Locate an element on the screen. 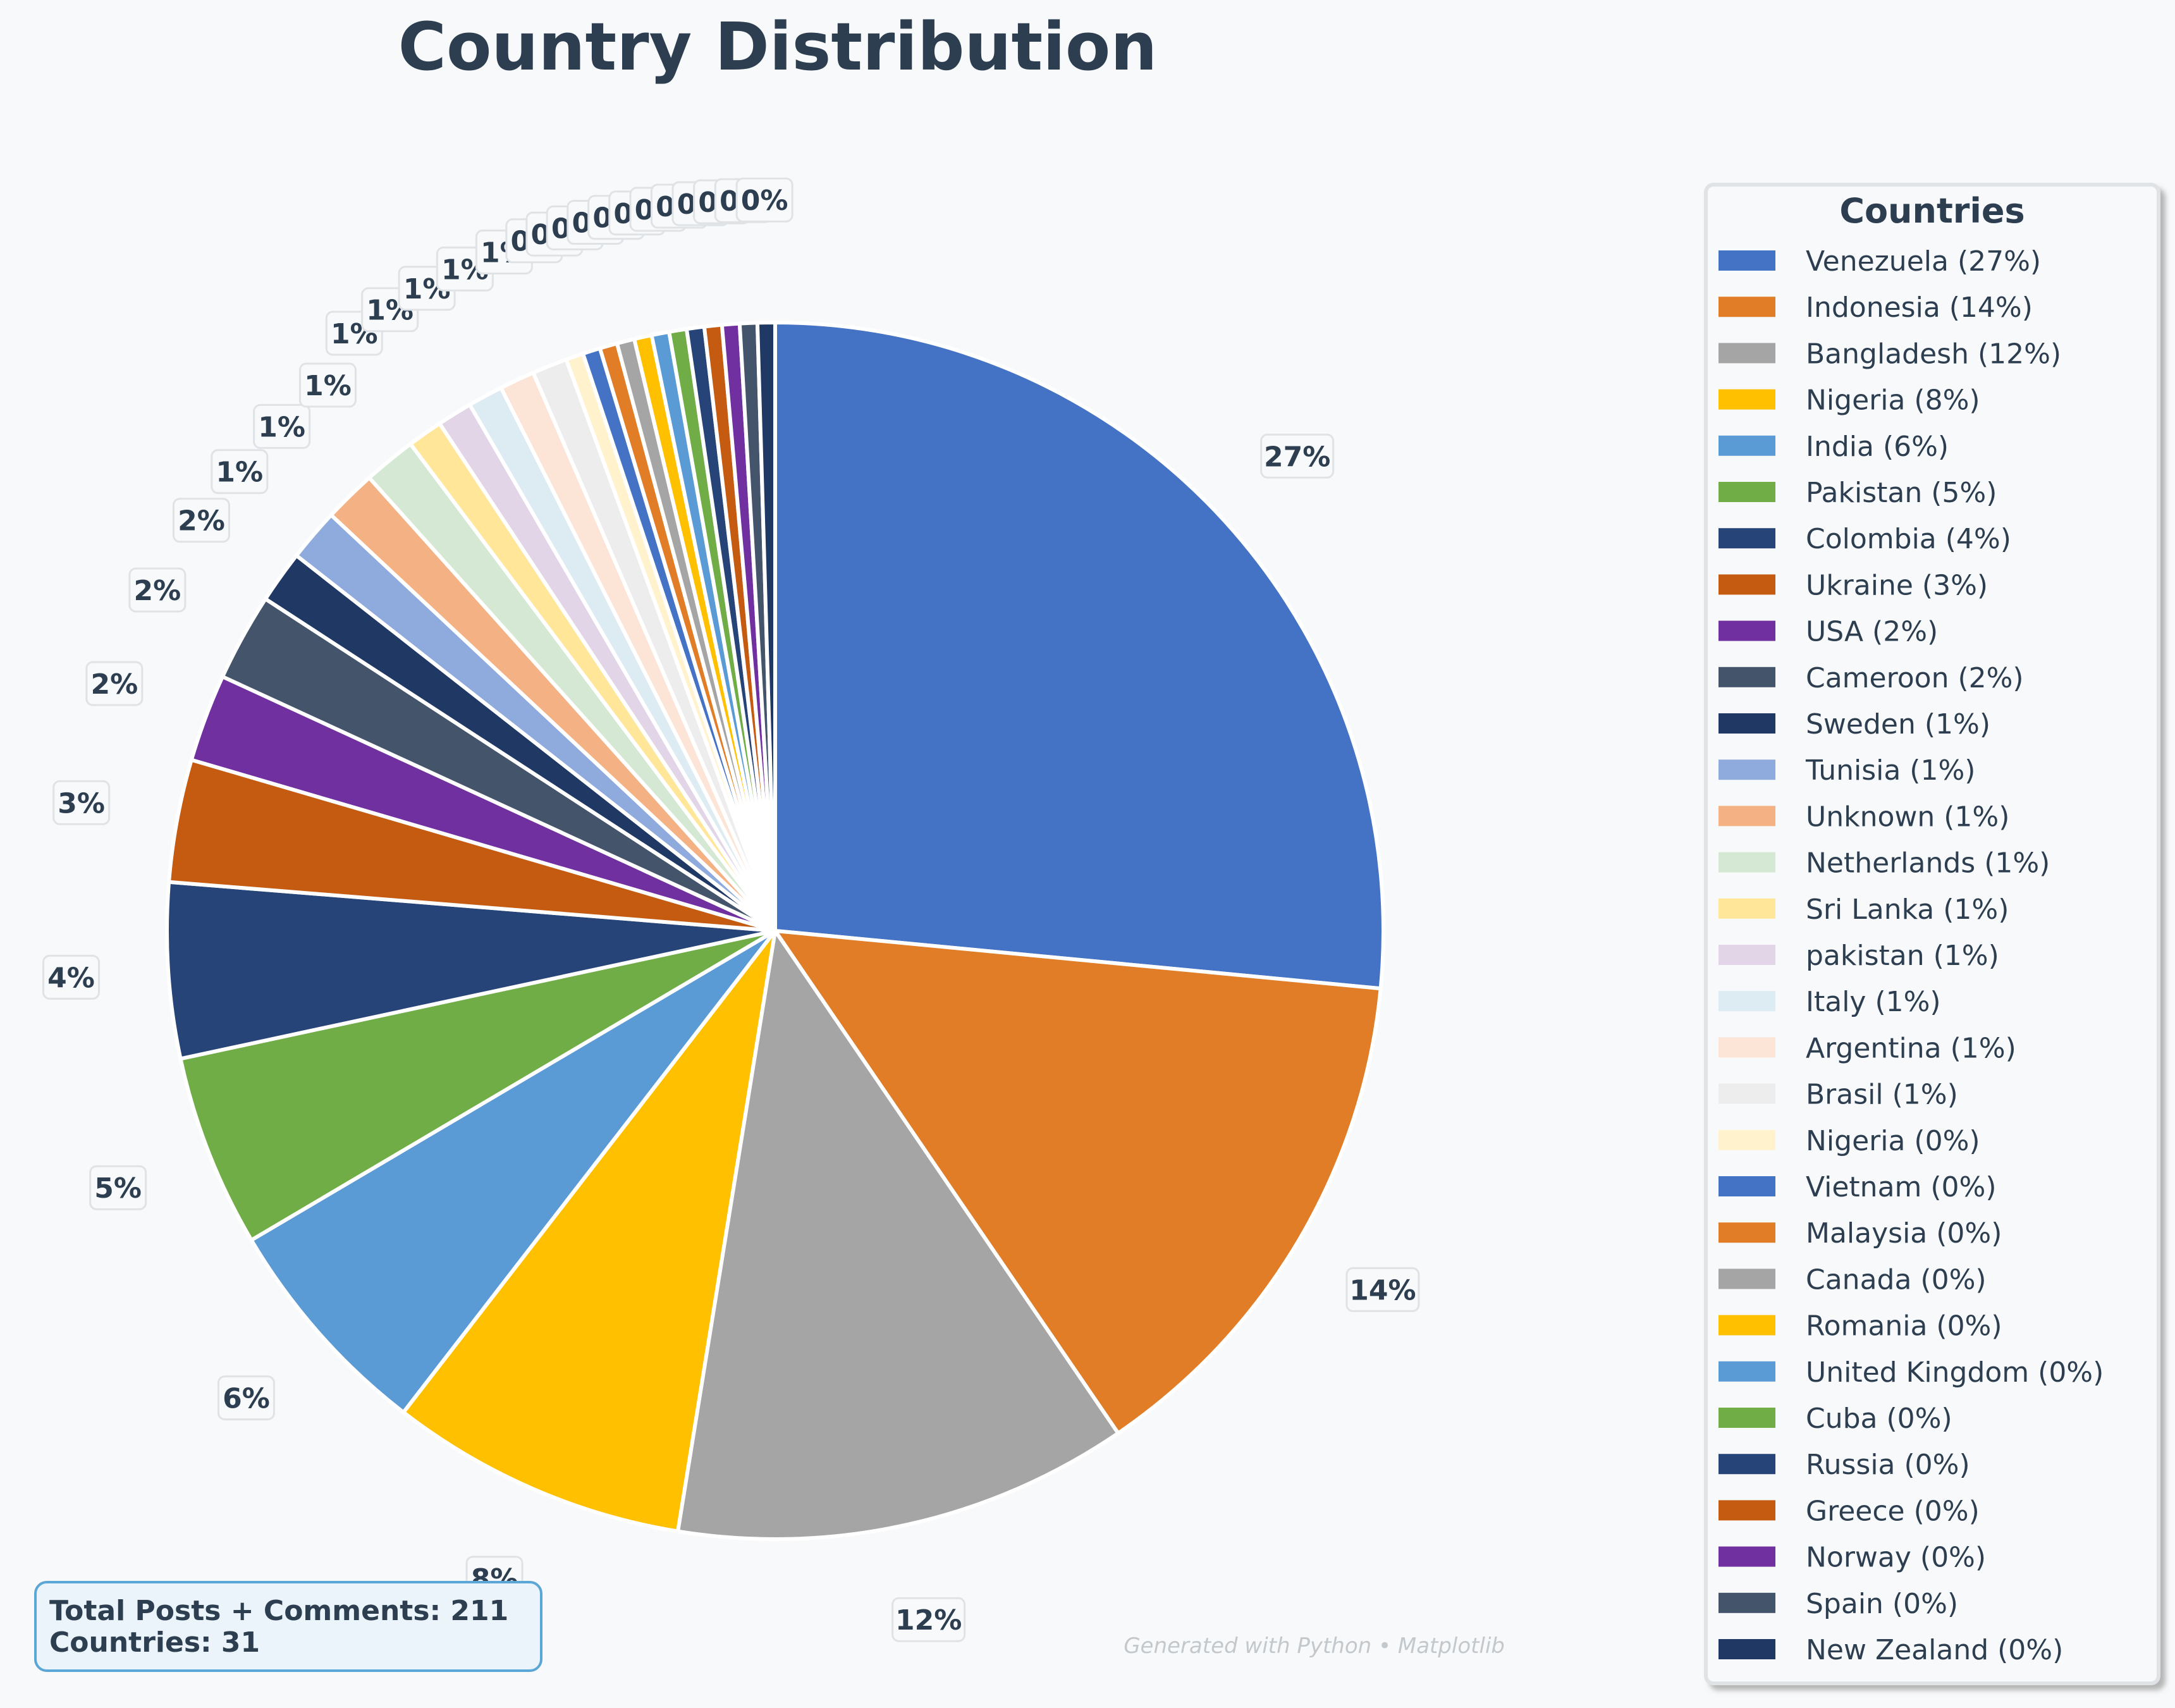 The image size is (2175, 1708). legend-item: Canada (0%) is located at coordinates (1853, 1279).